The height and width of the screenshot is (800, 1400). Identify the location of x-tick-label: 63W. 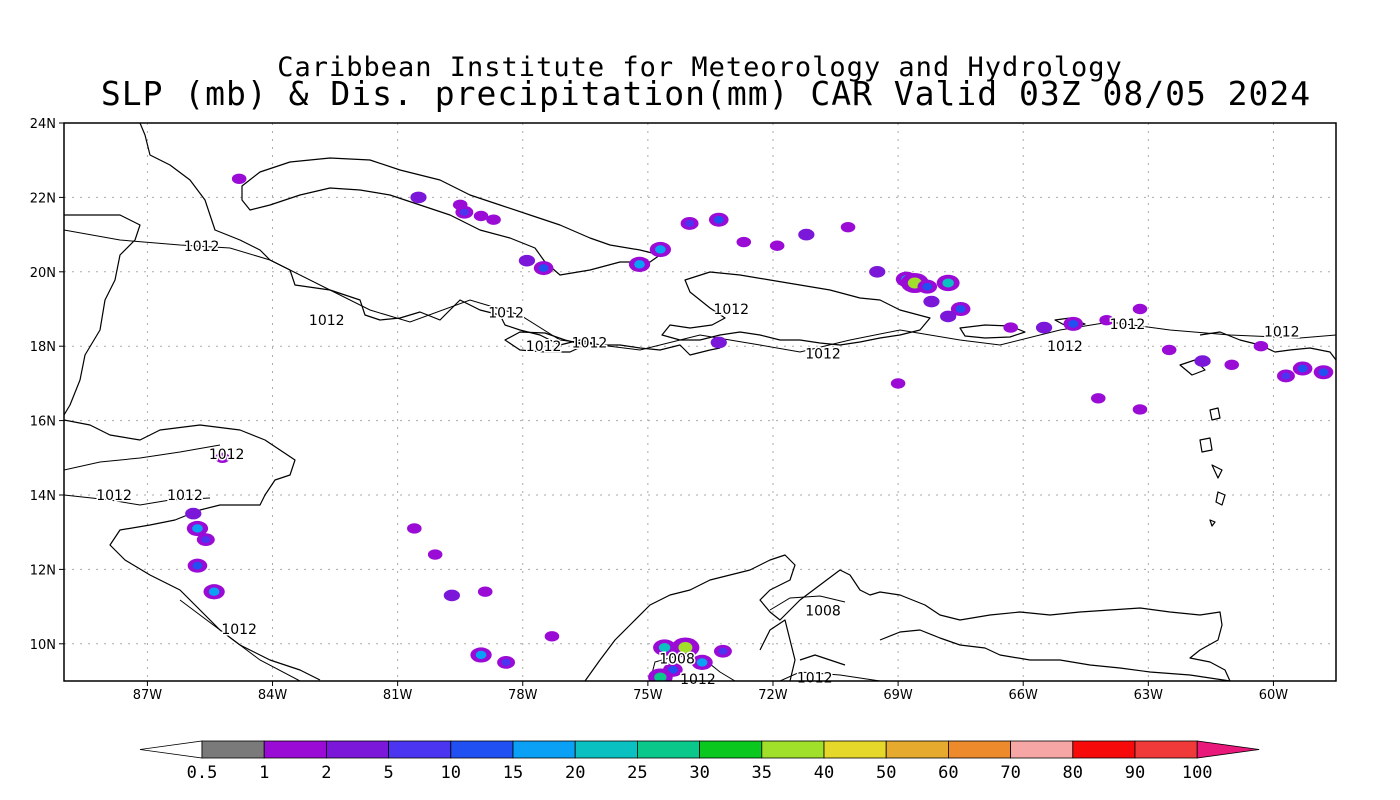
(1149, 695).